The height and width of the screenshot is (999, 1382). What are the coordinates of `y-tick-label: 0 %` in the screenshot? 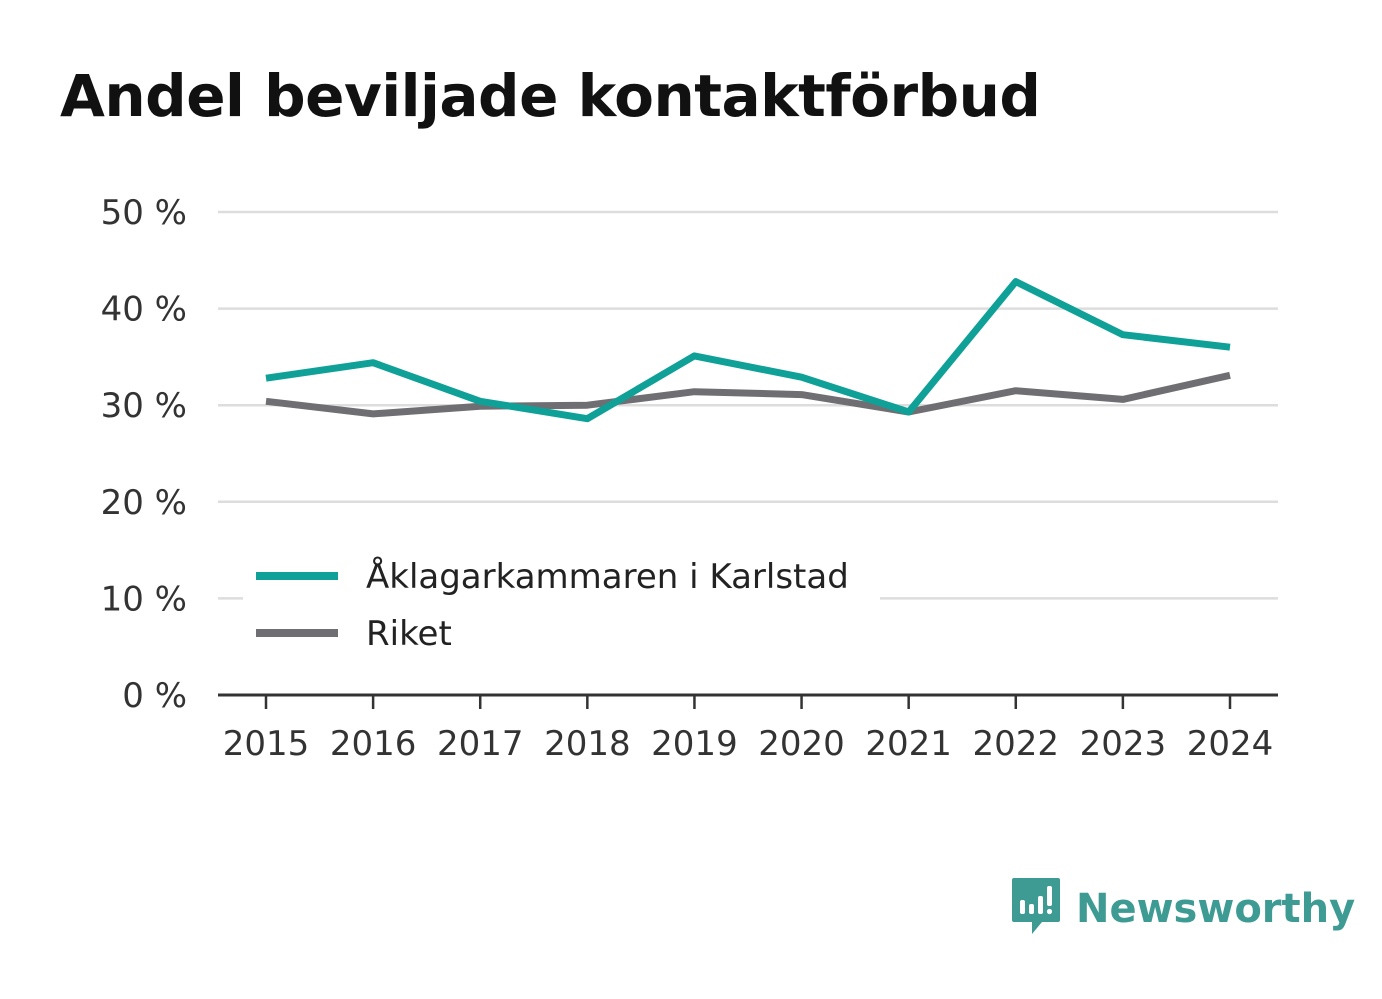 It's located at (154, 696).